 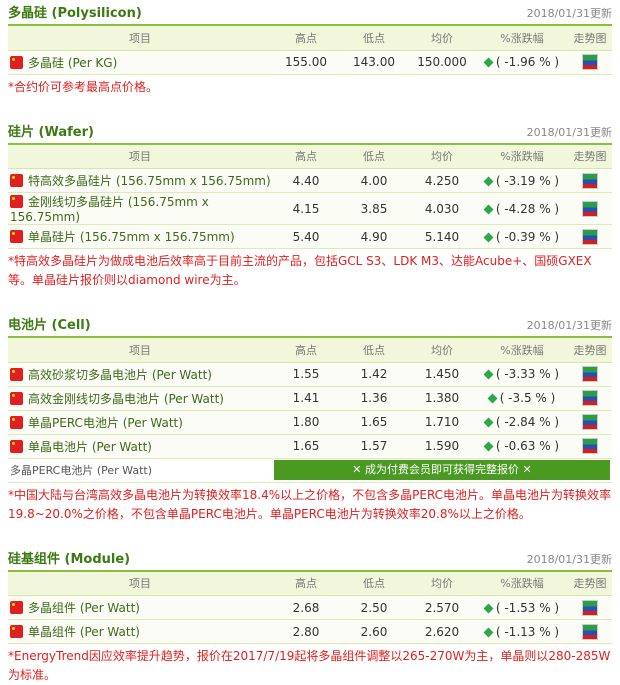 What do you see at coordinates (442, 422) in the screenshot?
I see `avg-price: 1.710` at bounding box center [442, 422].